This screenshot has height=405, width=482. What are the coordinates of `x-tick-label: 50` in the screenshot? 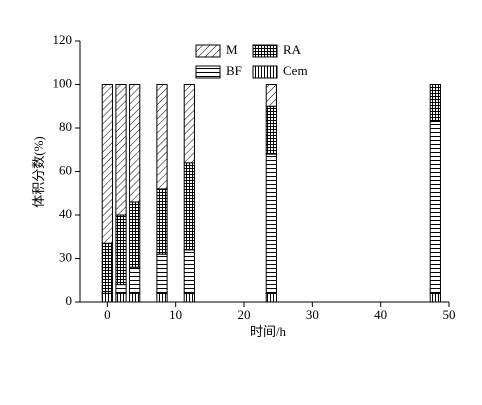 It's located at (449, 314).